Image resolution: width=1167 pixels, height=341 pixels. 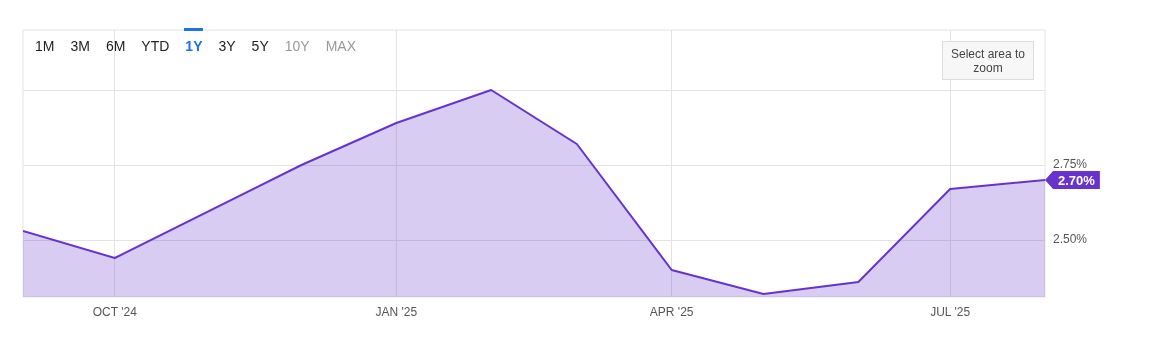 What do you see at coordinates (45, 46) in the screenshot?
I see `annotation: 1M` at bounding box center [45, 46].